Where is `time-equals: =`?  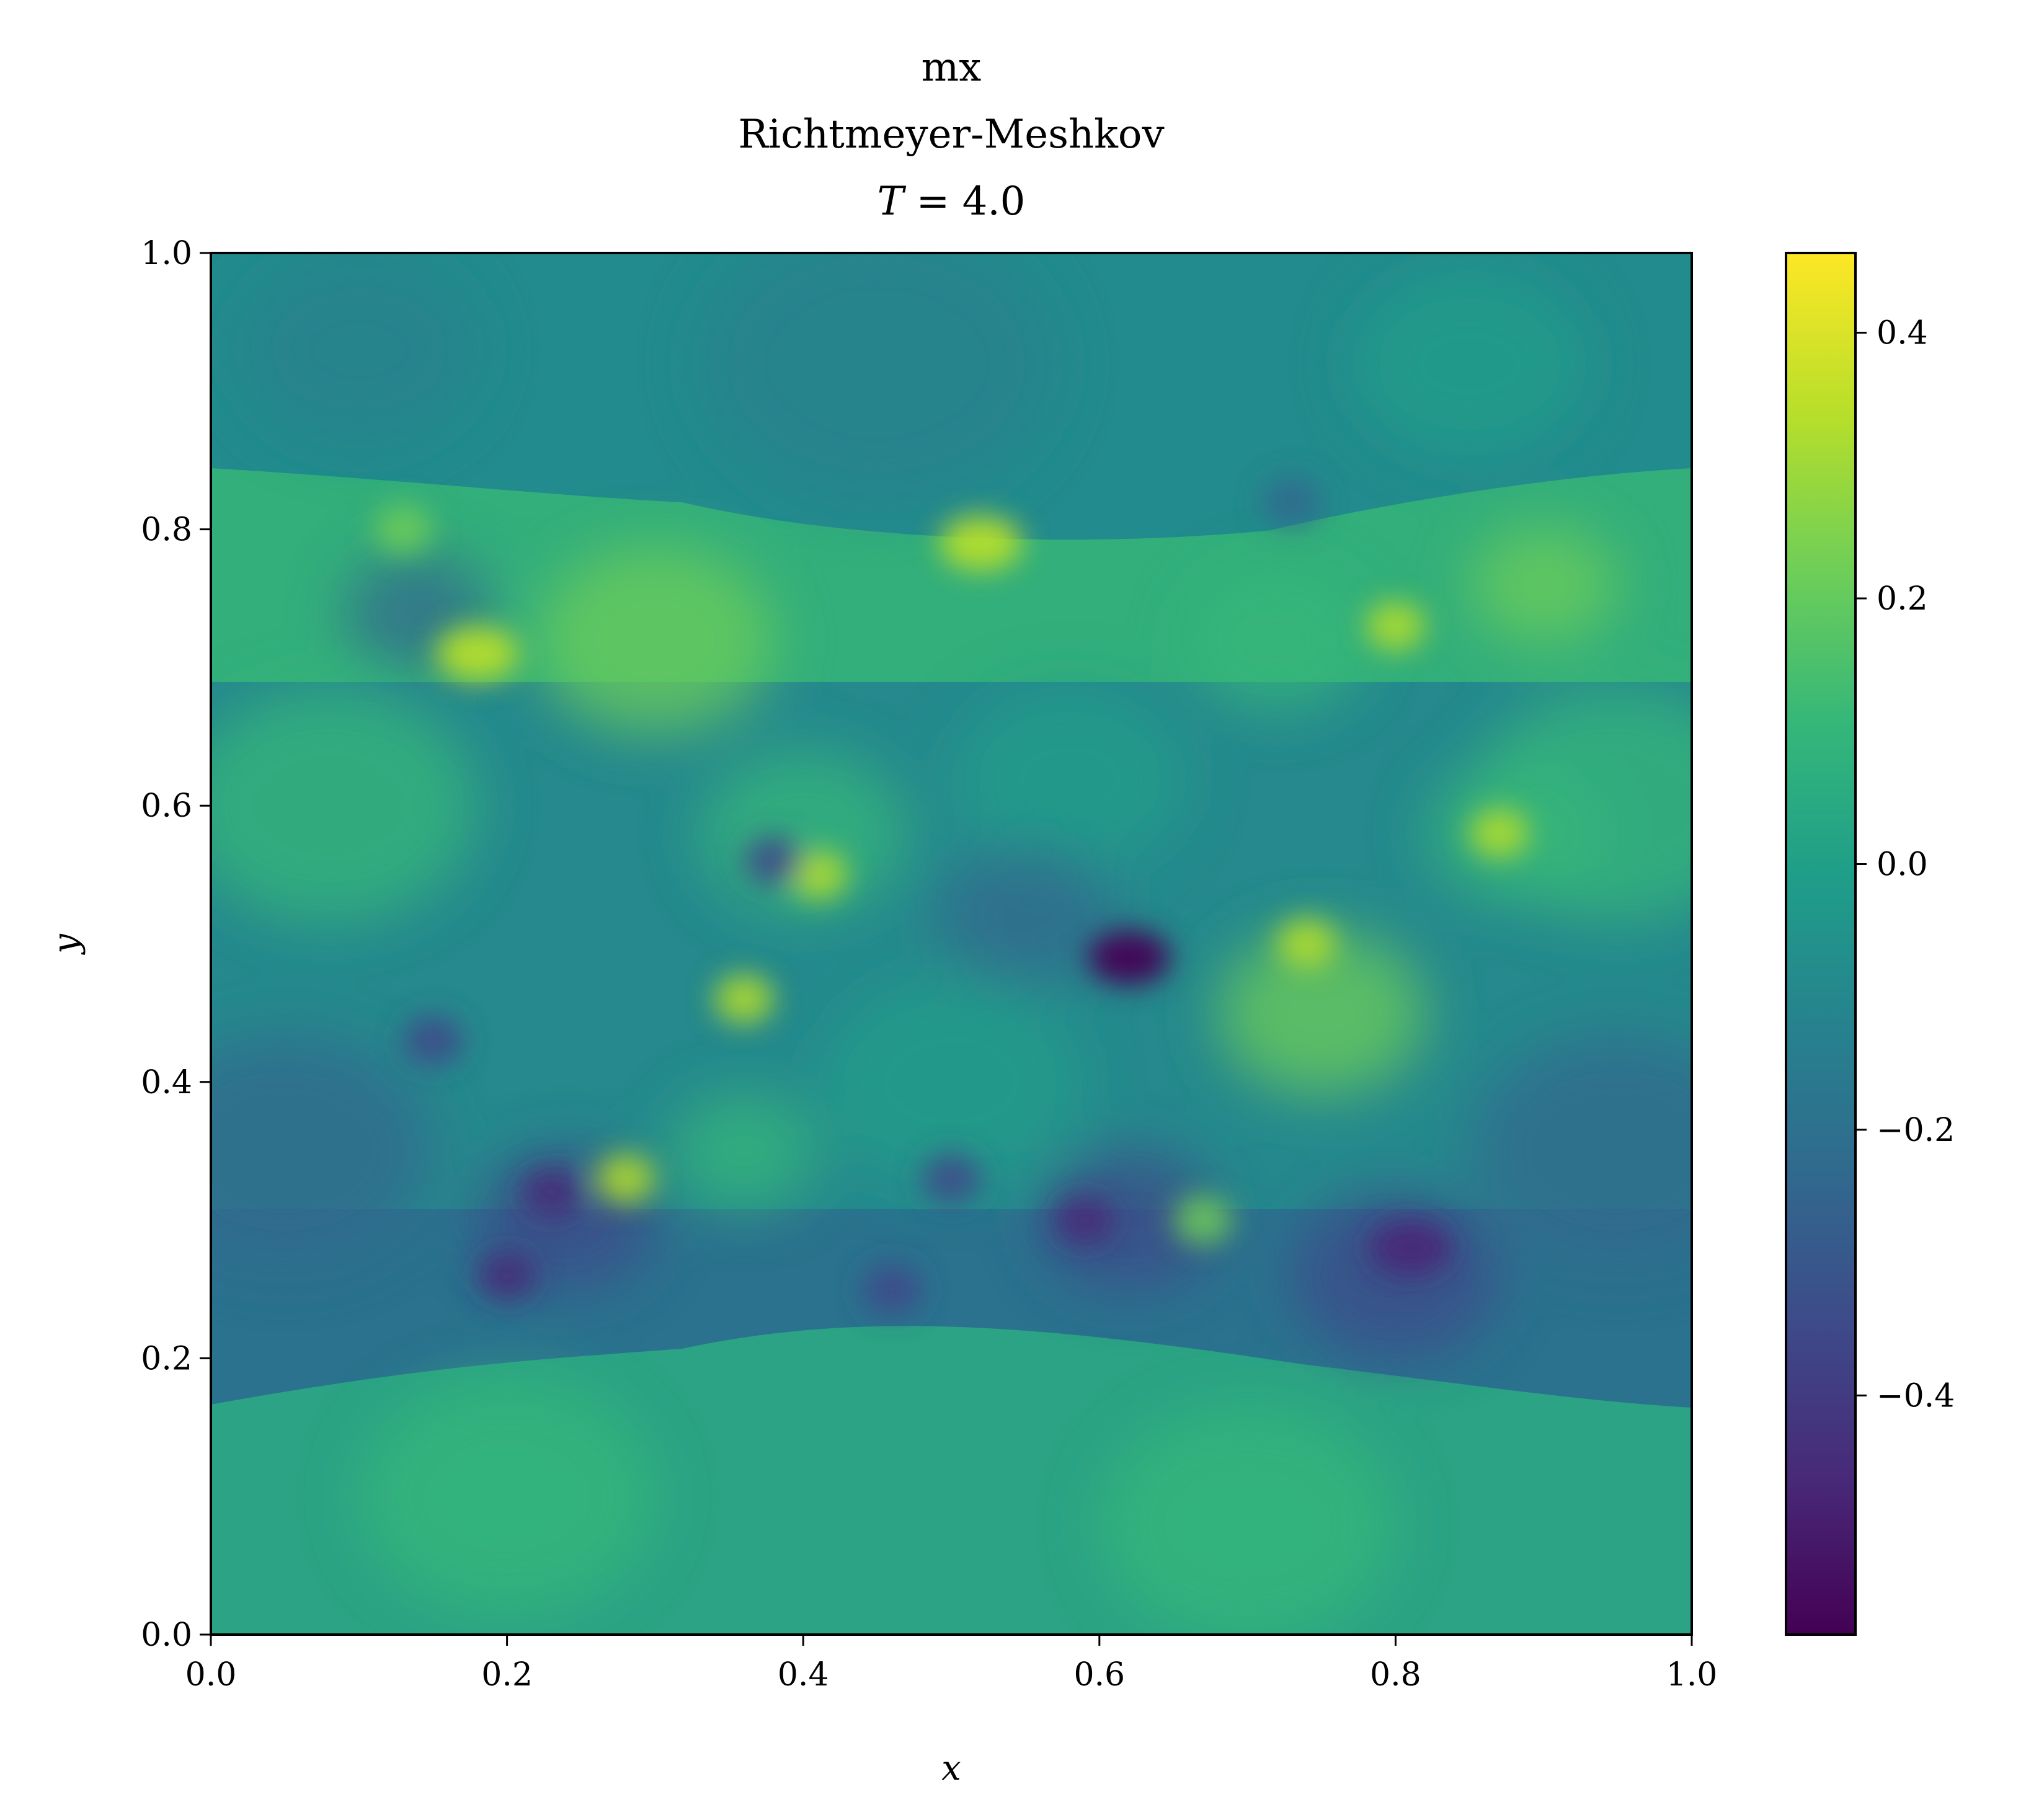
time-equals: = is located at coordinates (933, 201).